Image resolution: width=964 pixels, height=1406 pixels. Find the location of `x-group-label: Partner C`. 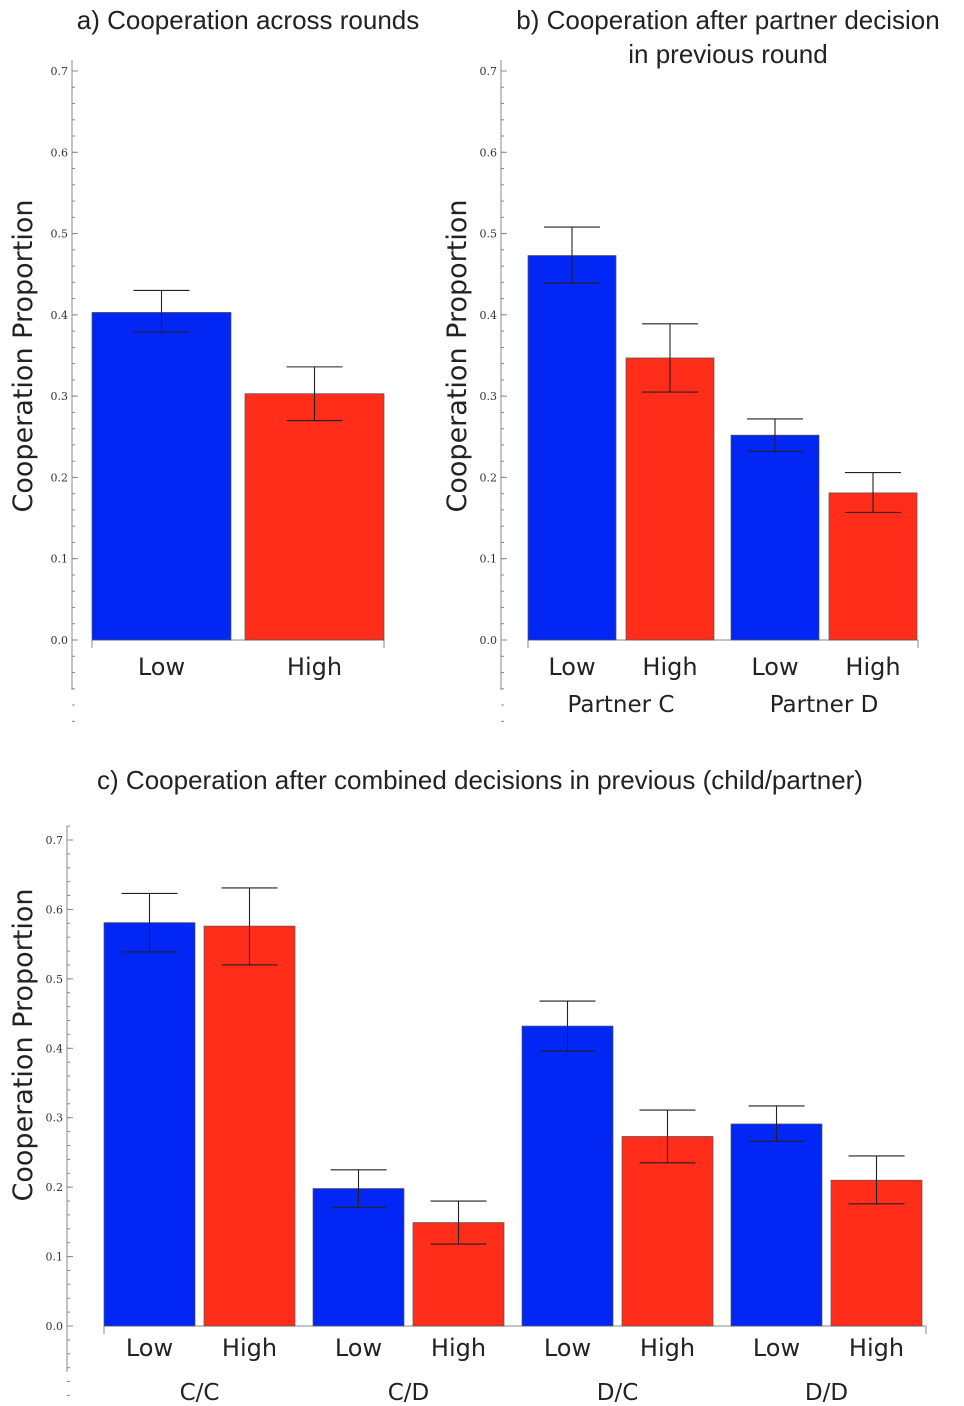

x-group-label: Partner C is located at coordinates (621, 705).